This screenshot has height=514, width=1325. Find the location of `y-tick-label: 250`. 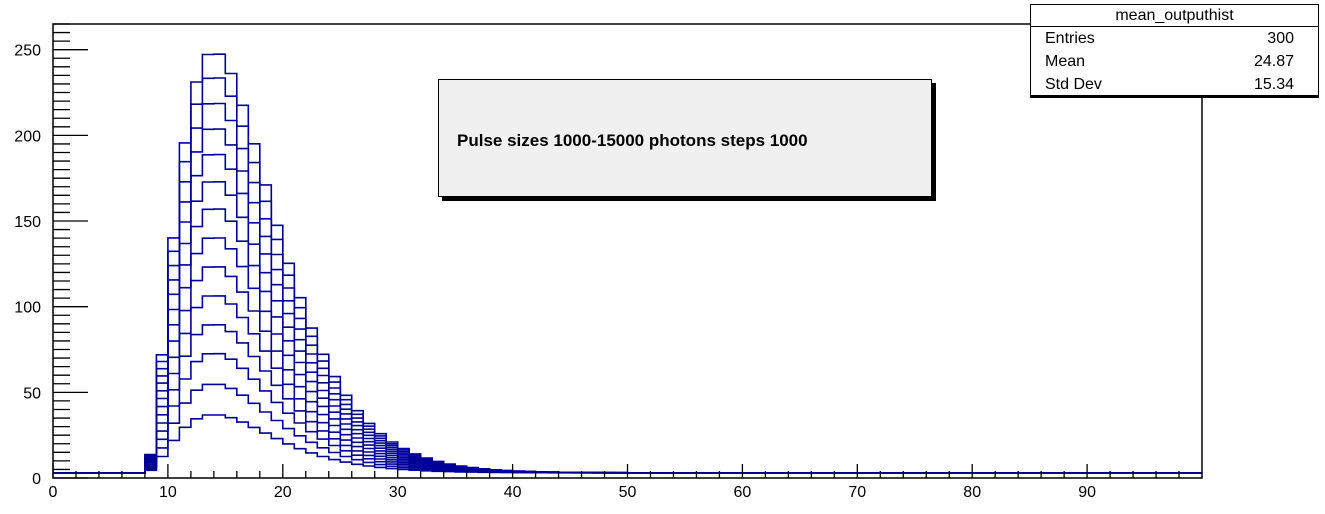

y-tick-label: 250 is located at coordinates (27, 51).